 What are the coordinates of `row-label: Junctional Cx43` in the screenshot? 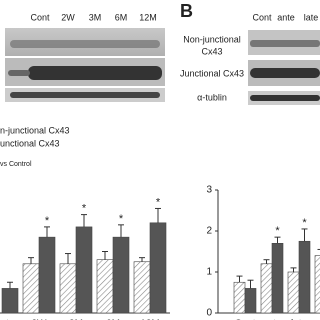 It's located at (212, 73).